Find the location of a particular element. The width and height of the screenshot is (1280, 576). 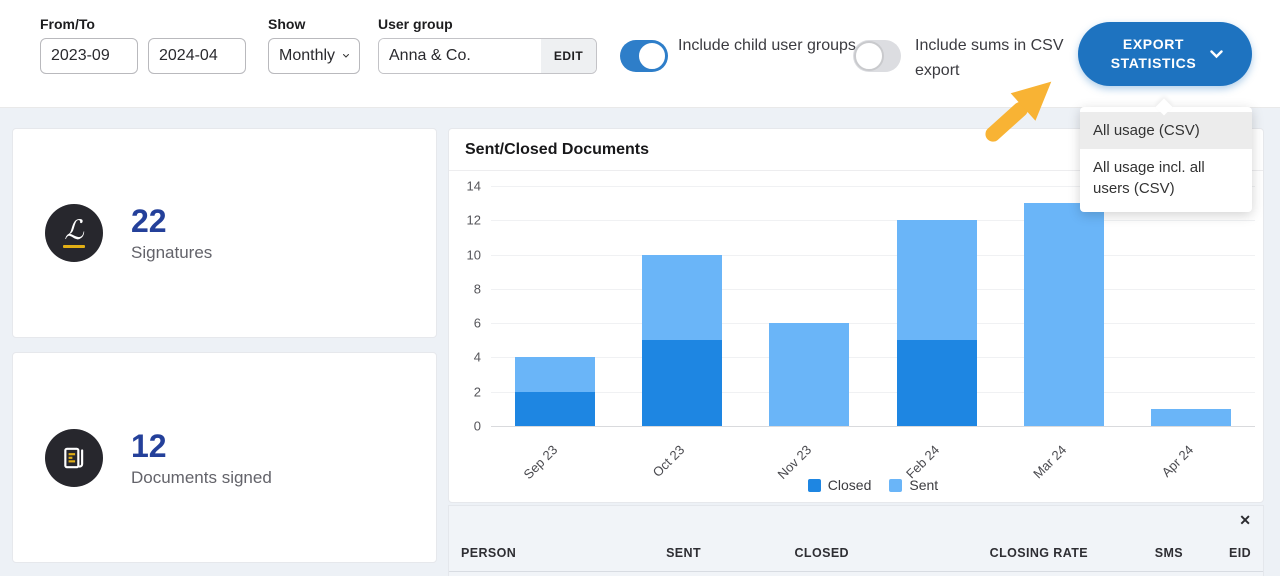

include-csv-sums-toggle is located at coordinates (877, 56).